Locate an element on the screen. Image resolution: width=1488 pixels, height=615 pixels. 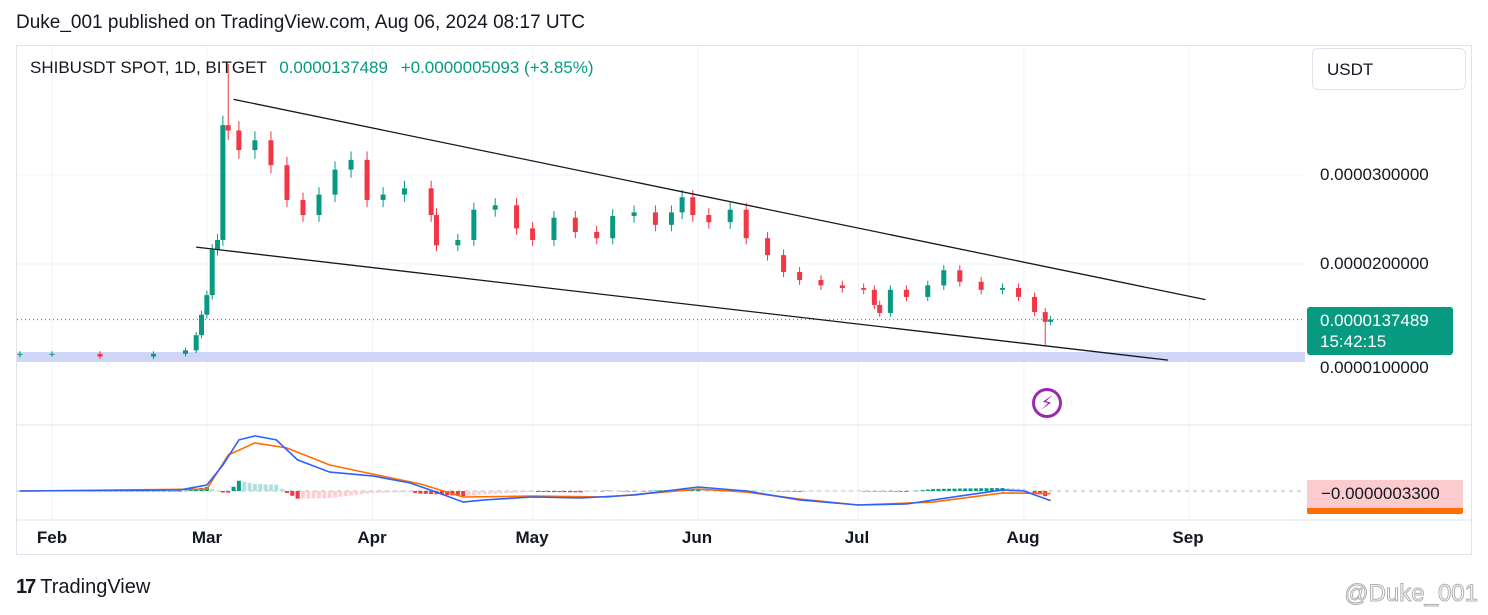
time-tick: Mar is located at coordinates (207, 537).